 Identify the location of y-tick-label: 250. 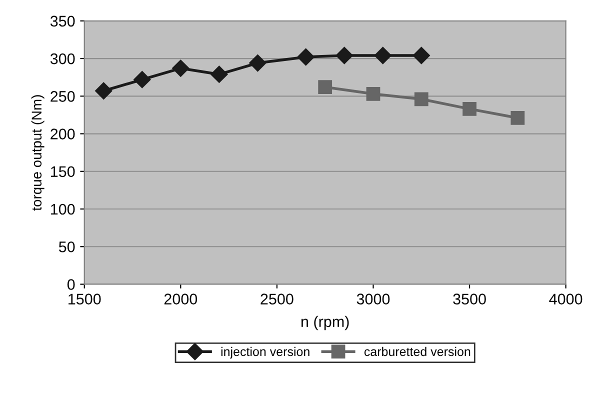
(62, 96).